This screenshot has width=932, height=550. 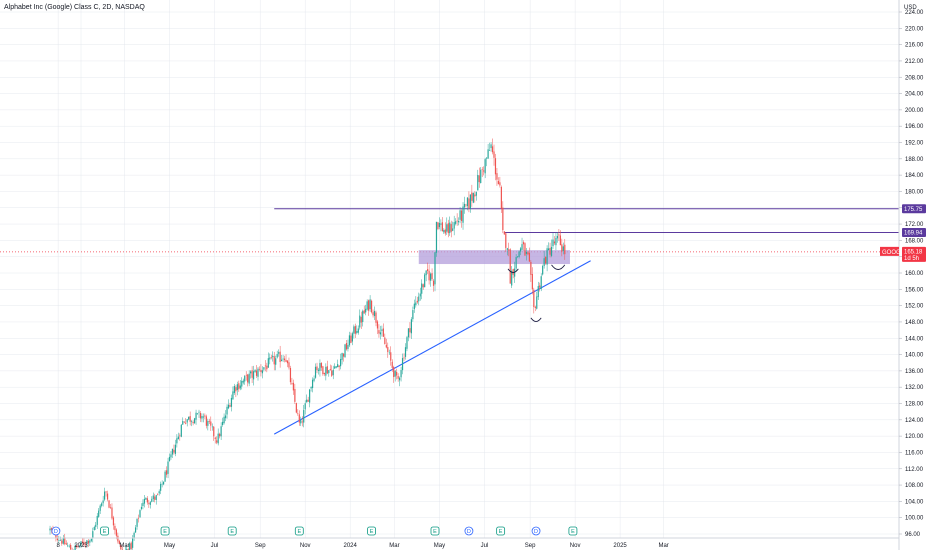 What do you see at coordinates (914, 453) in the screenshot?
I see `y-tick-label: 116.00` at bounding box center [914, 453].